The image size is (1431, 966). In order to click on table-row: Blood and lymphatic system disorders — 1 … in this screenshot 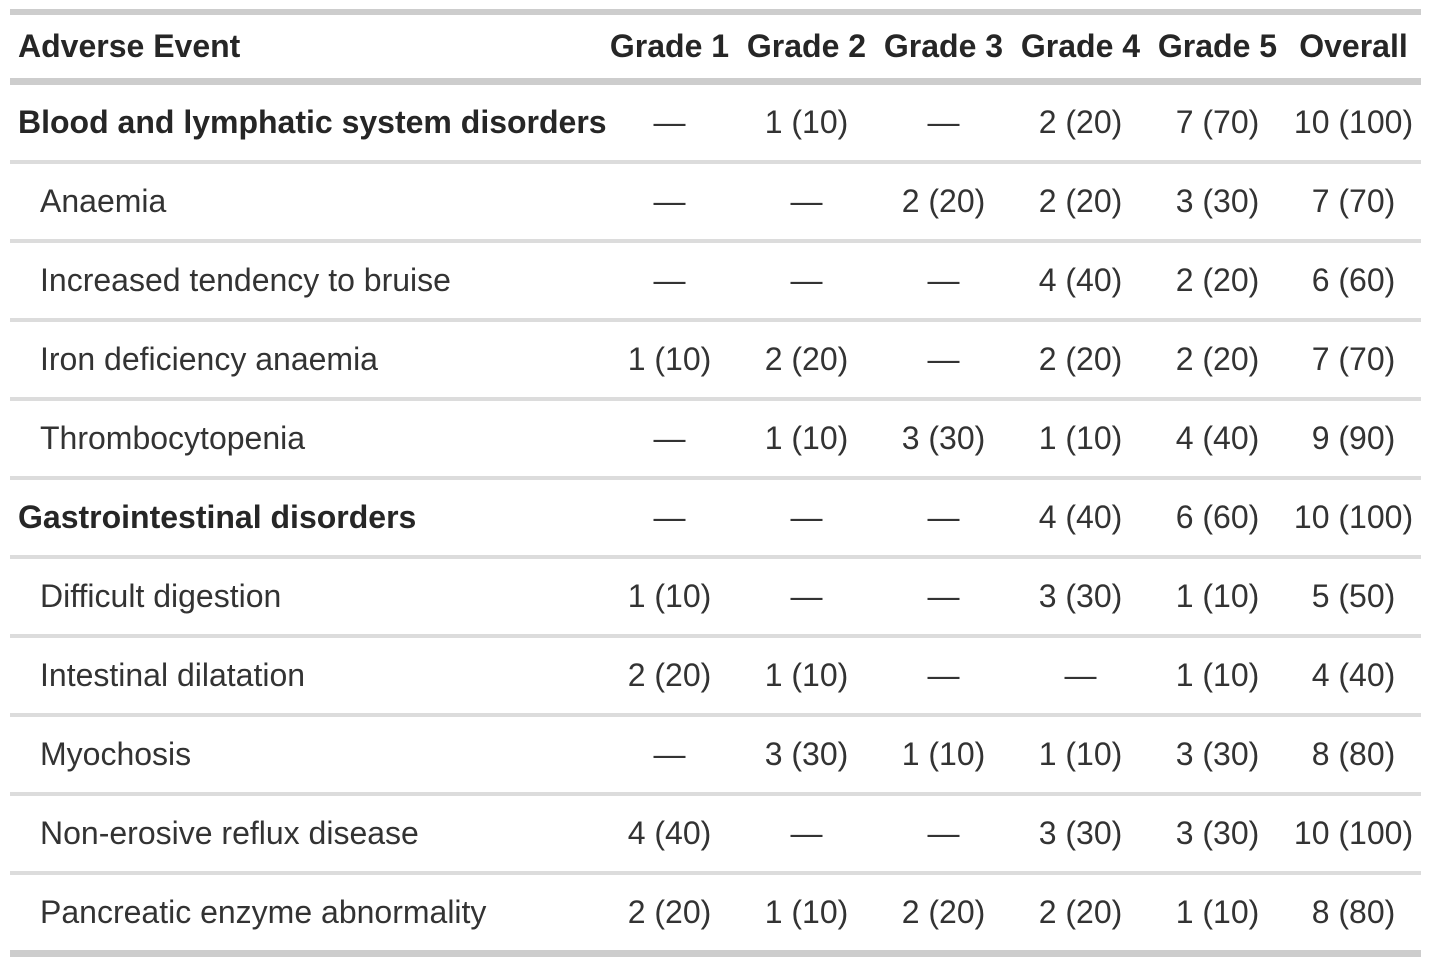, I will do `click(715, 122)`.